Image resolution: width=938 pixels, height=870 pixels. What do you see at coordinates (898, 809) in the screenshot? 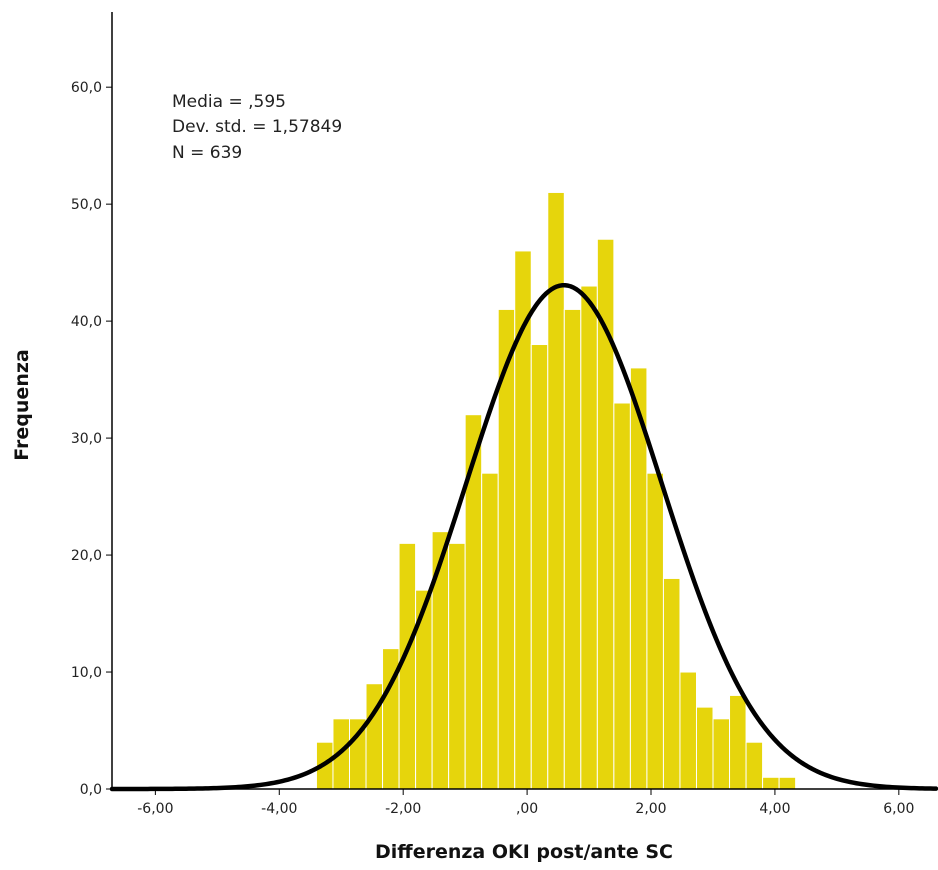
I see `x-tick-label: 6,00` at bounding box center [898, 809].